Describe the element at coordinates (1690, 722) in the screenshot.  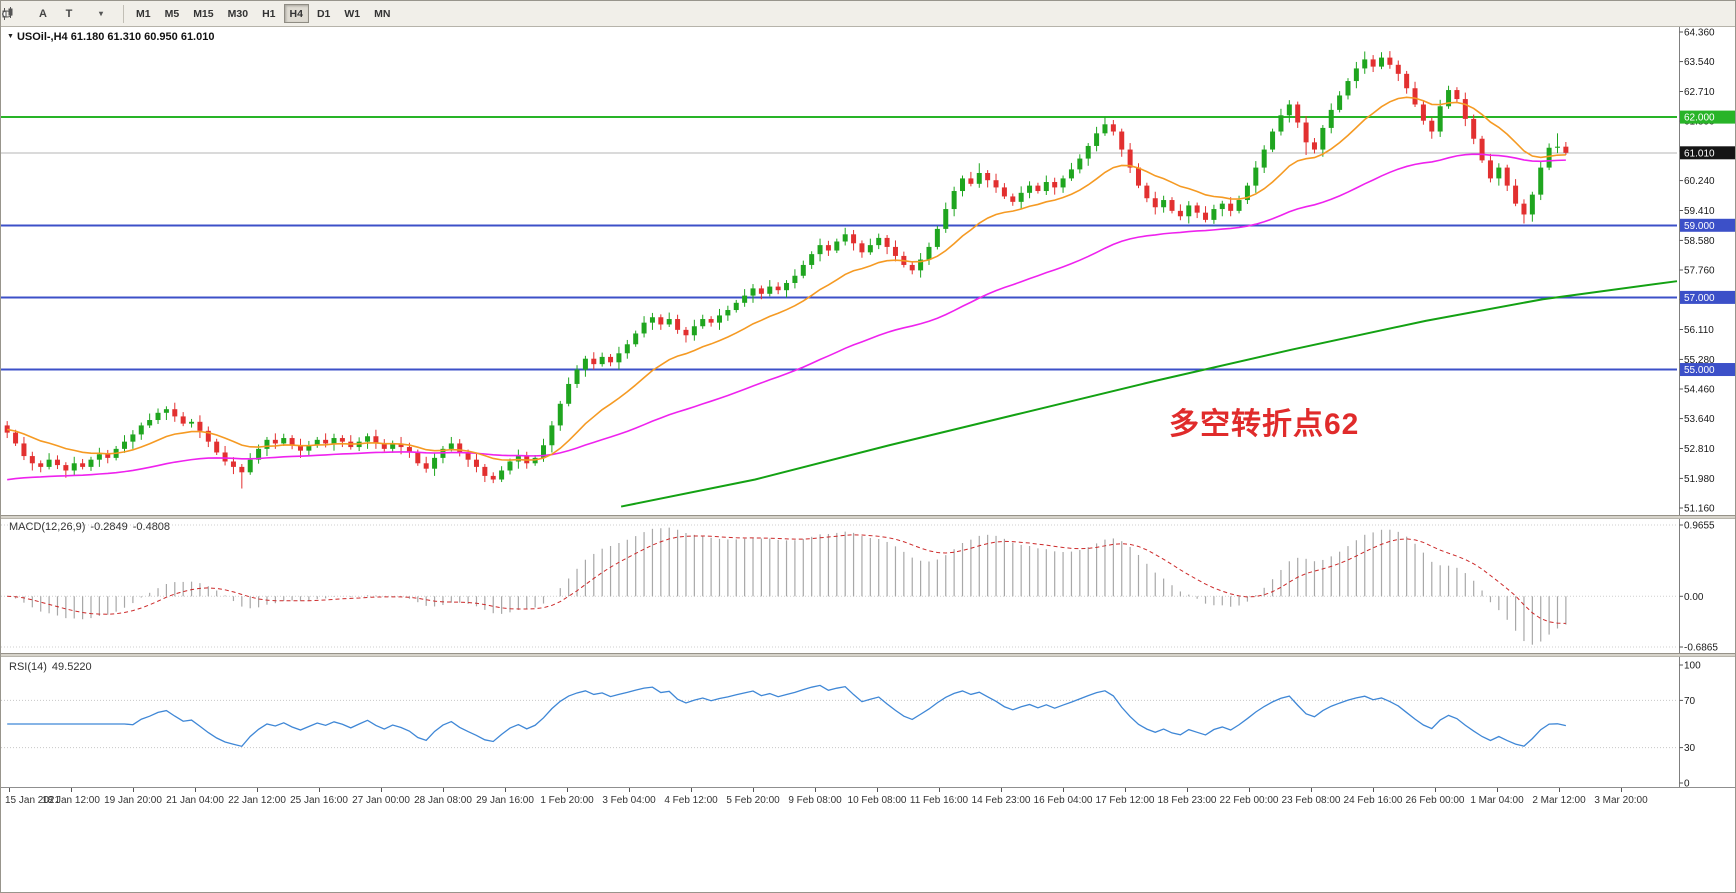
I see `rsi-axis: 100 70 30 0` at that location.